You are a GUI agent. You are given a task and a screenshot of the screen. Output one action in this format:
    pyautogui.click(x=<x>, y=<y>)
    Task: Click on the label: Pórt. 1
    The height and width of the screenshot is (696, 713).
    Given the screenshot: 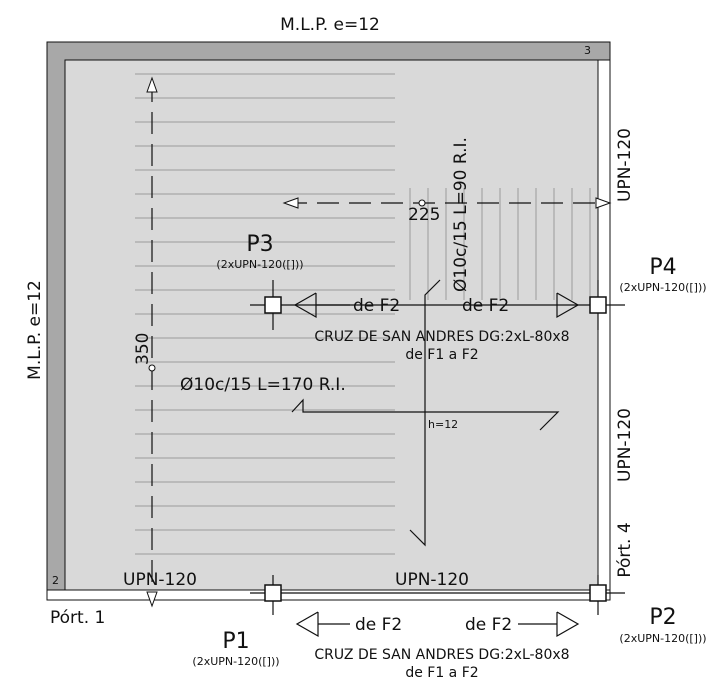 What is the action you would take?
    pyautogui.click(x=77, y=618)
    